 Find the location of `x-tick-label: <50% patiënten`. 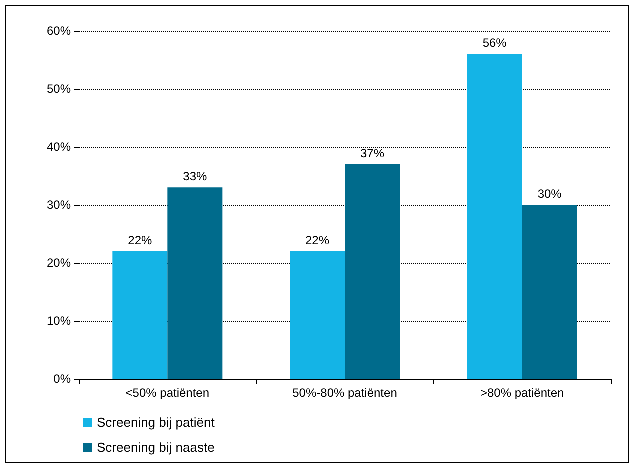

x-tick-label: <50% patiënten is located at coordinates (168, 393).